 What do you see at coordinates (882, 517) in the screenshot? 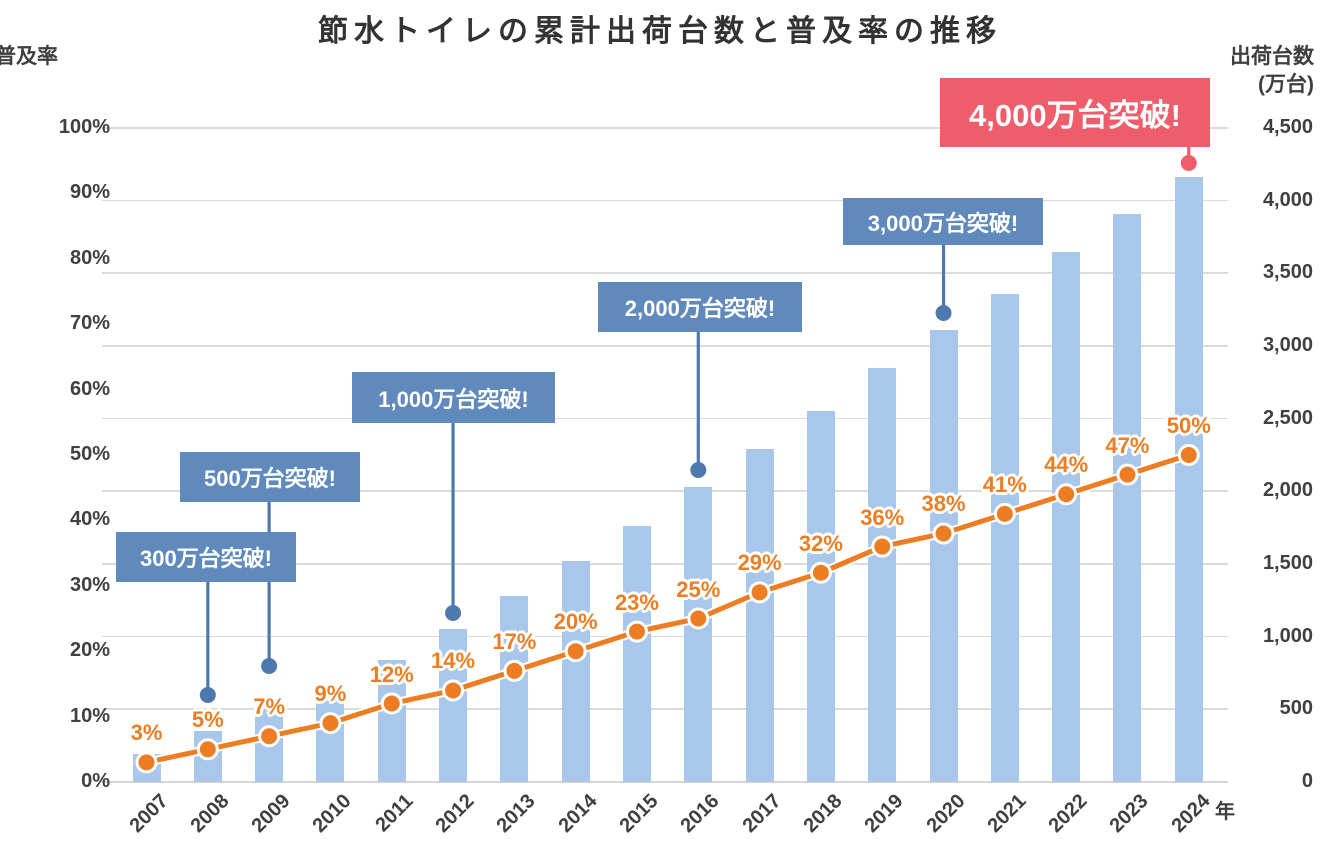
I see `pct-label-2019: 36%` at bounding box center [882, 517].